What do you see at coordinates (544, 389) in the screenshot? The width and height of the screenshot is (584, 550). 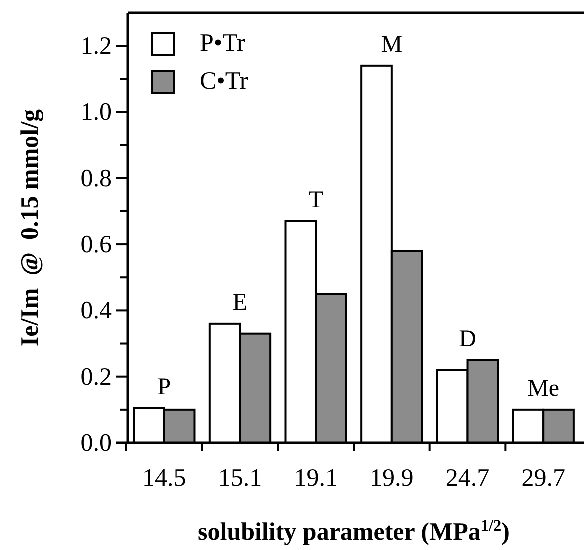 I see `annotation: Me` at bounding box center [544, 389].